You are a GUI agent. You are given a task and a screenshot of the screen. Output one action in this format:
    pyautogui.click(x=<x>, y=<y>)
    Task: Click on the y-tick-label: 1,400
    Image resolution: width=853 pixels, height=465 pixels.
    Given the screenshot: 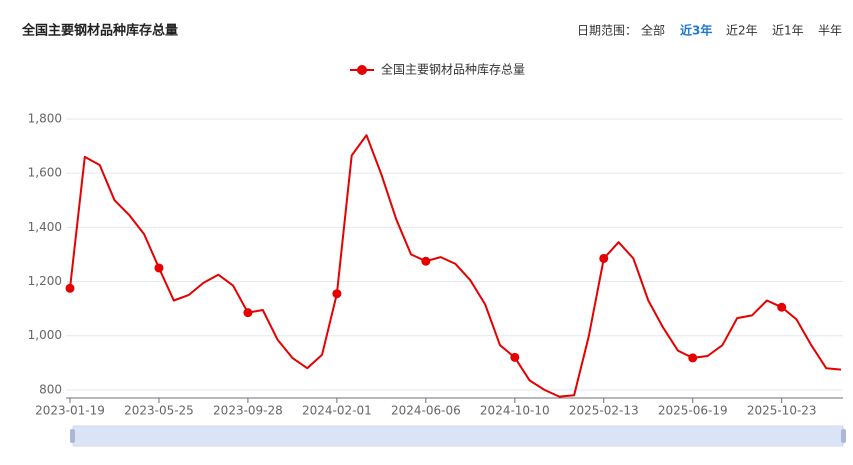 What is the action you would take?
    pyautogui.click(x=45, y=227)
    